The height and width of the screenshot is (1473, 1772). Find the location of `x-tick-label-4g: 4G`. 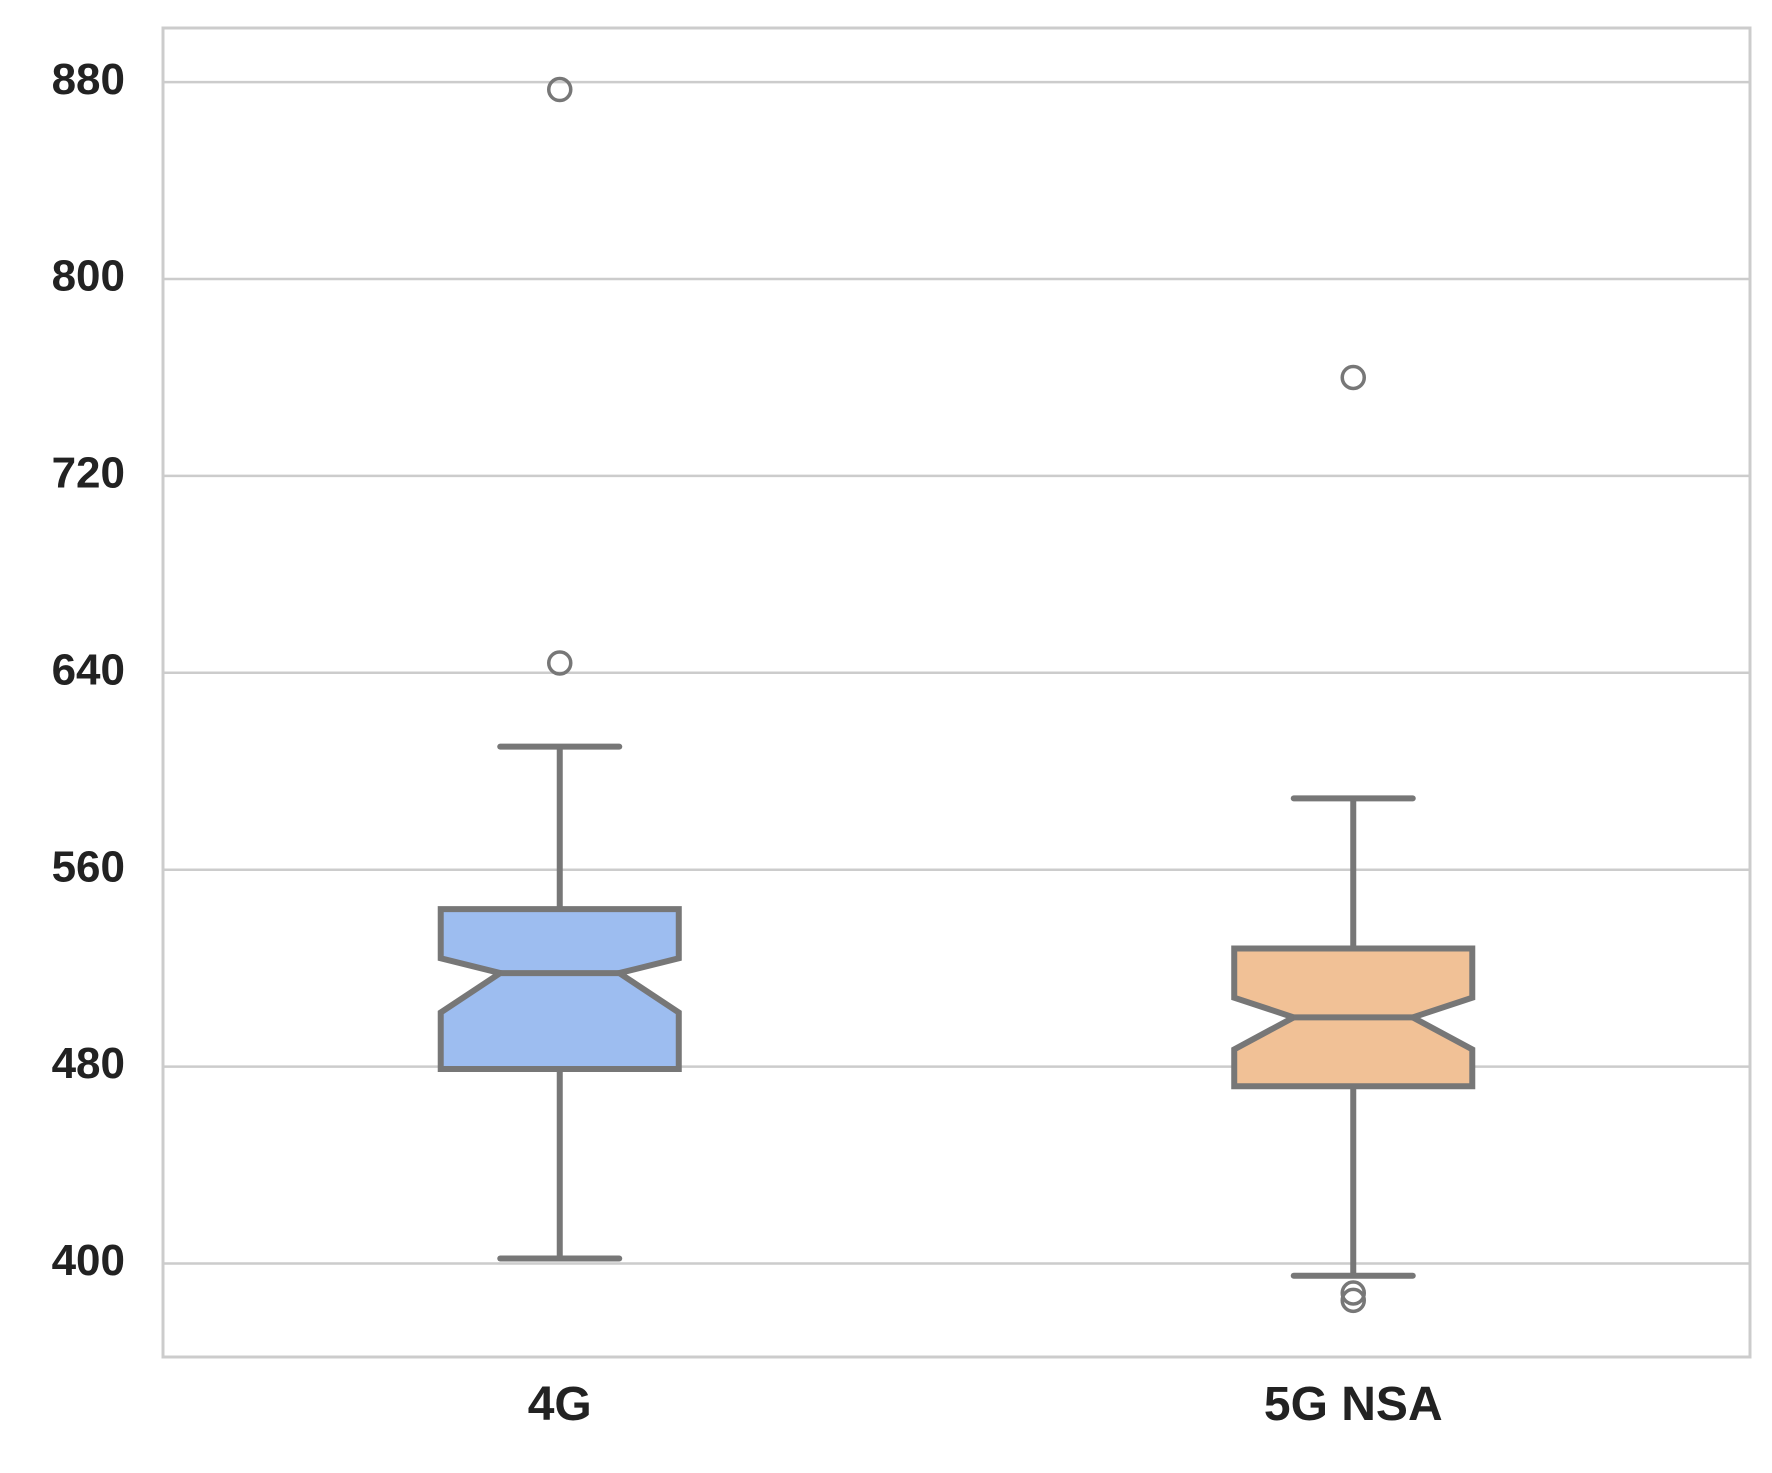

x-tick-label-4g: 4G is located at coordinates (560, 1404).